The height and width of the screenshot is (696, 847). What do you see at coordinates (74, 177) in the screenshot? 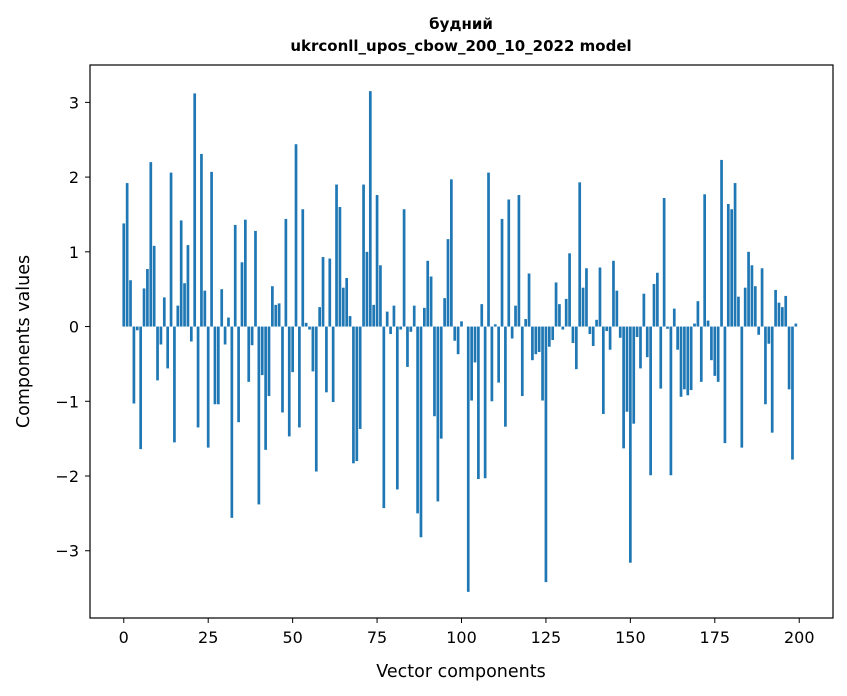
I see `y-tick-label: 2` at bounding box center [74, 177].